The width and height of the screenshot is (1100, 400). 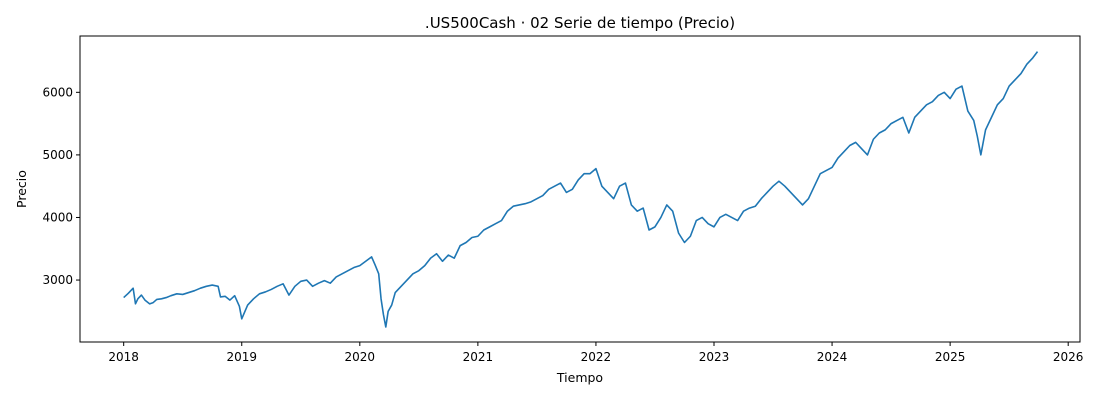 I want to click on y-tick-label: 4000, so click(x=57, y=217).